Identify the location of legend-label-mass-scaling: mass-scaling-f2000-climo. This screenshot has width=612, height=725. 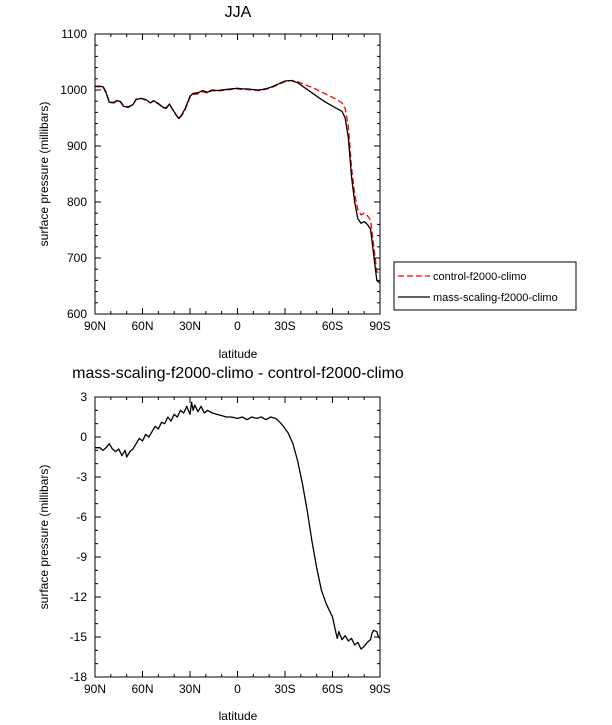
(495, 298).